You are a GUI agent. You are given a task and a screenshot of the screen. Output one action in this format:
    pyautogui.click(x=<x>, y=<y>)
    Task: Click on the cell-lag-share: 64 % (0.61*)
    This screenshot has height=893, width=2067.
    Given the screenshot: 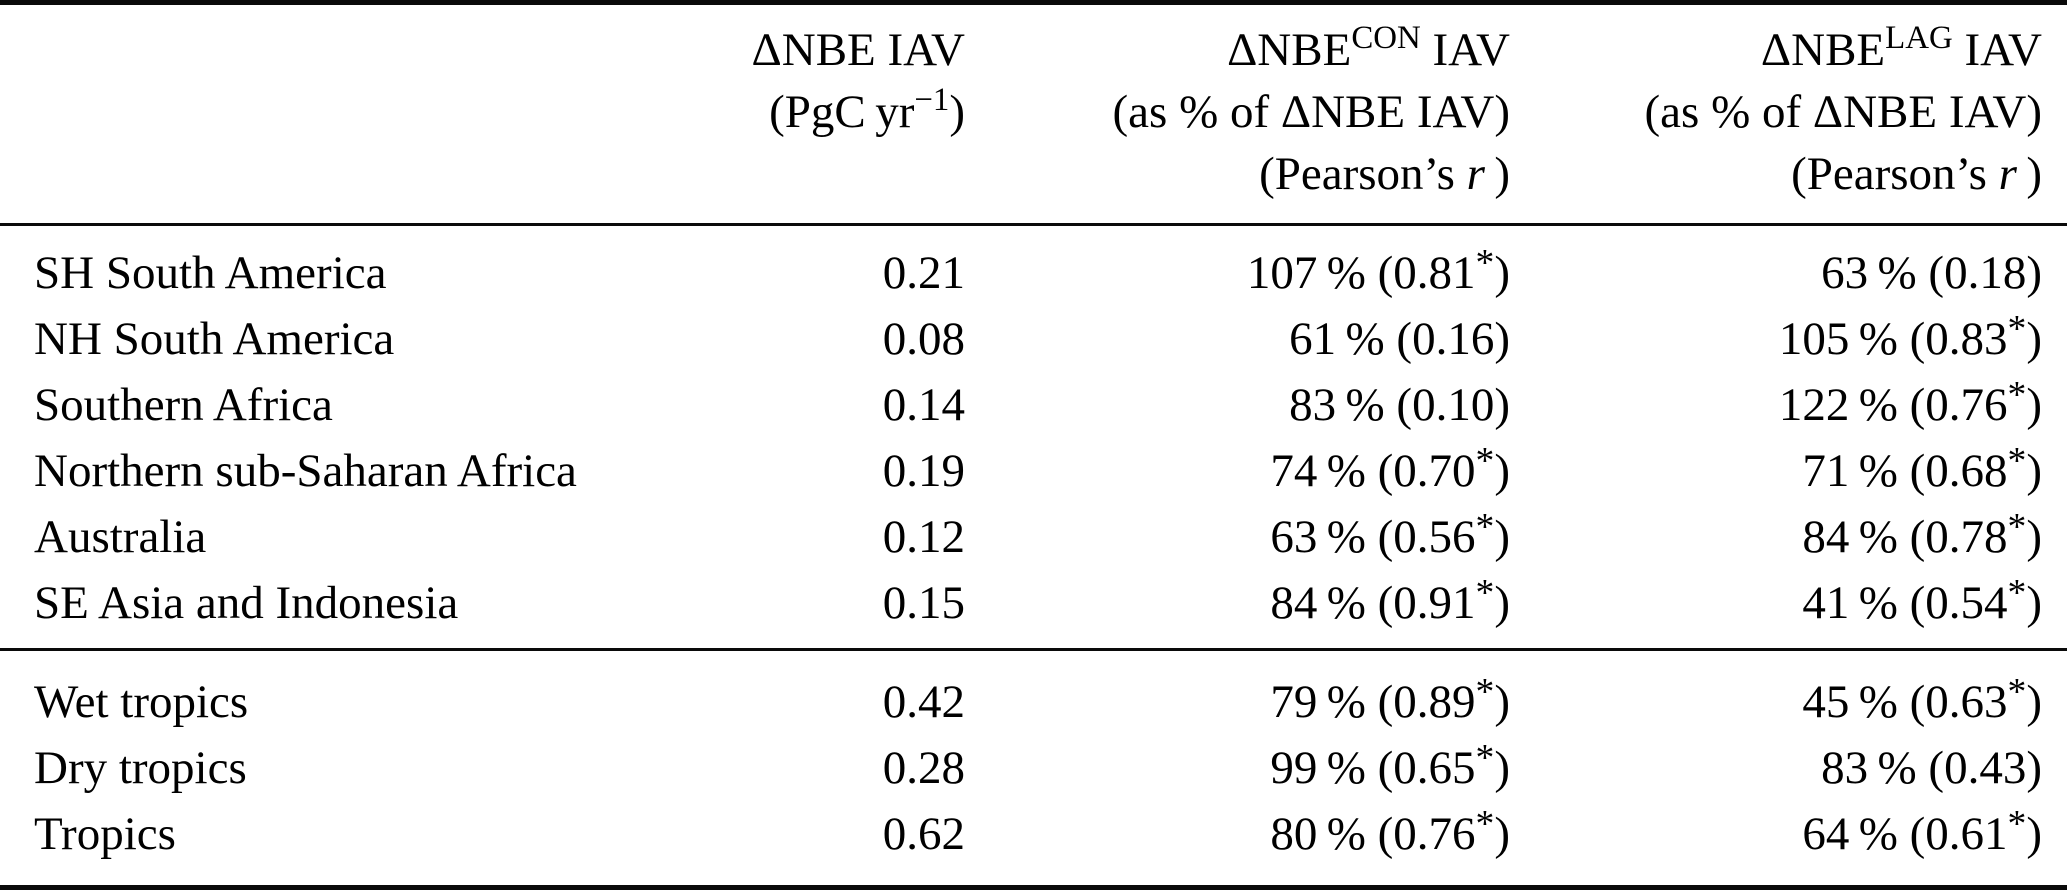 What is the action you would take?
    pyautogui.click(x=1922, y=832)
    